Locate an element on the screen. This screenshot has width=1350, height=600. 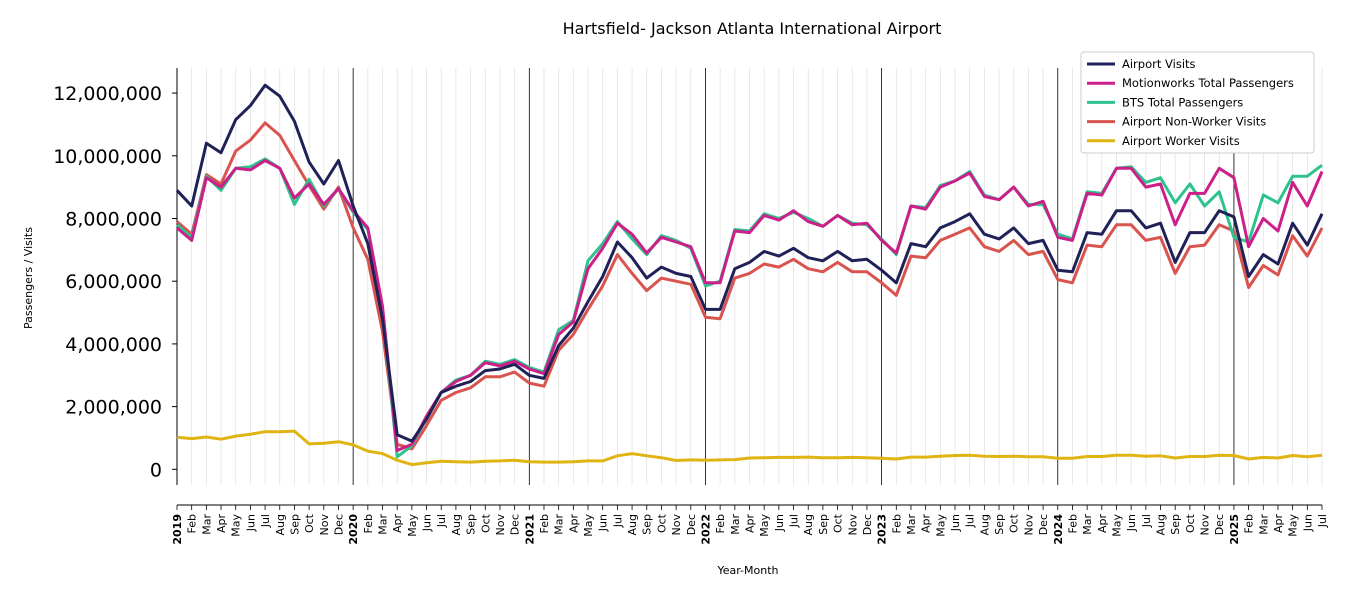
legend-entry-label: Airport Visits is located at coordinates (1159, 64).